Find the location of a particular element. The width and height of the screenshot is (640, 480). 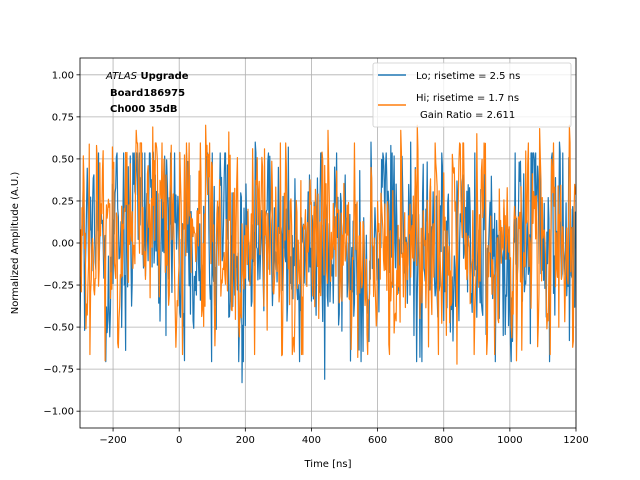

annotation-line1: ATLAS Upgrade is located at coordinates (147, 76).